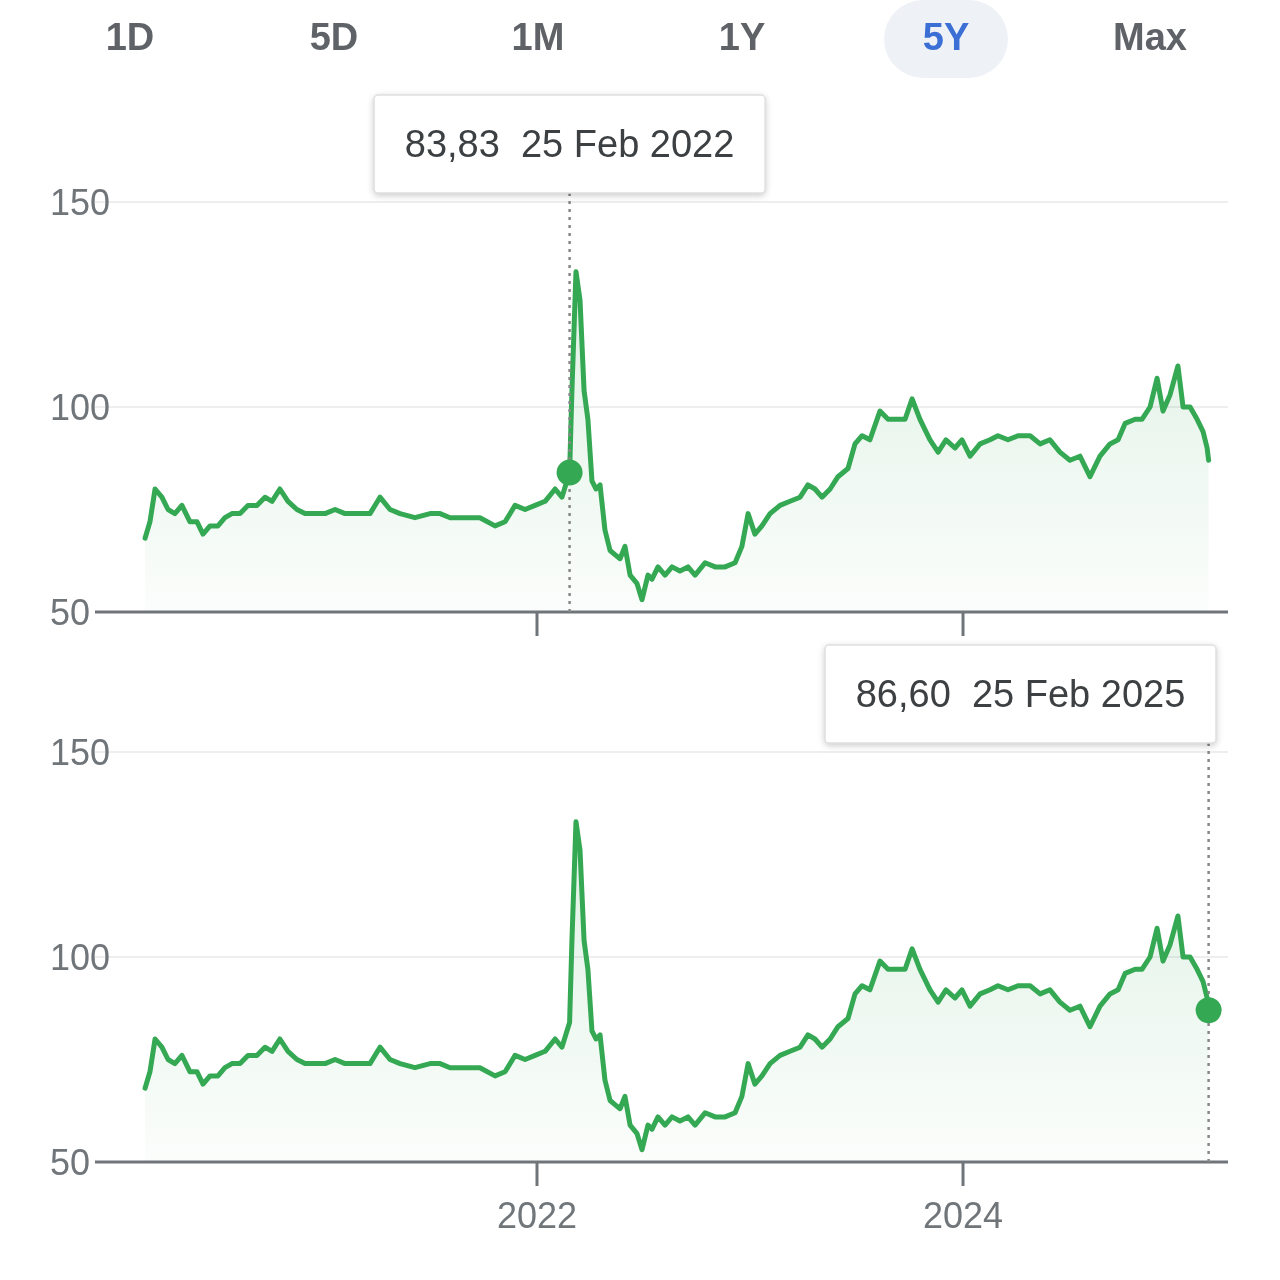 This screenshot has height=1280, width=1280. I want to click on text: 86,60 25 Feb 2025, so click(1020, 694).